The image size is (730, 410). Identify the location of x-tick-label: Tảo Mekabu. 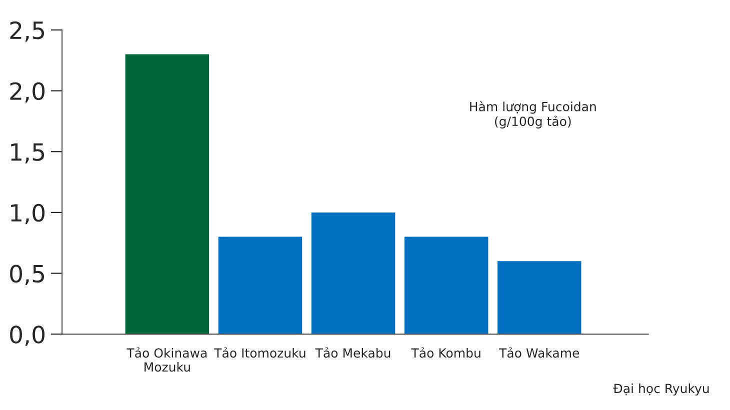
(352, 352).